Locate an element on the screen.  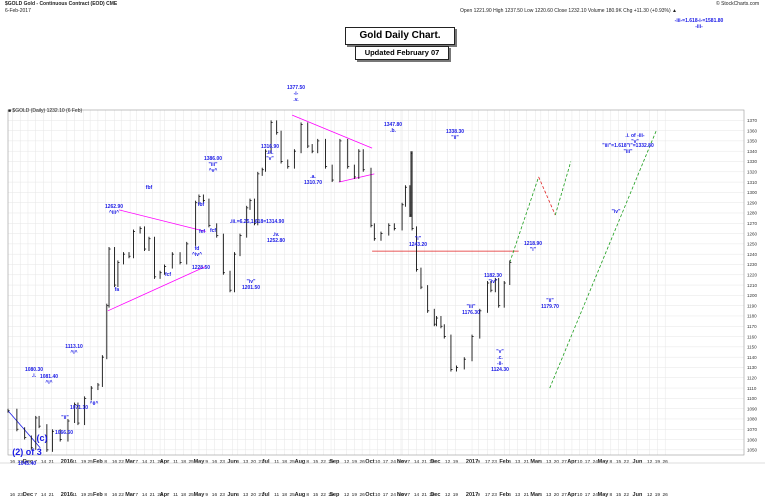
wave-label: 1310.70 is located at coordinates (313, 183).